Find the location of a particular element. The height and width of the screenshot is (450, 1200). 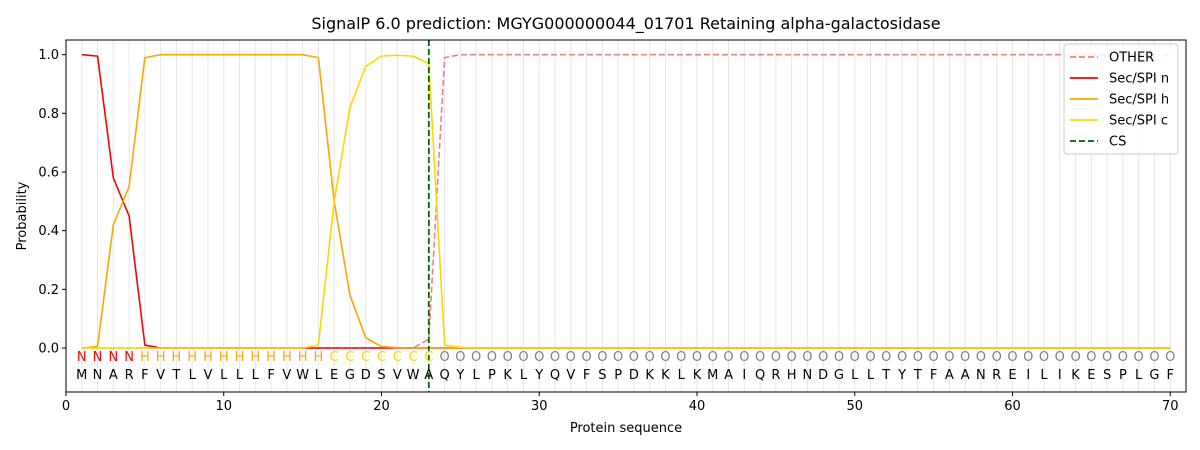

y-tick-label: 0.0 is located at coordinates (48, 349).